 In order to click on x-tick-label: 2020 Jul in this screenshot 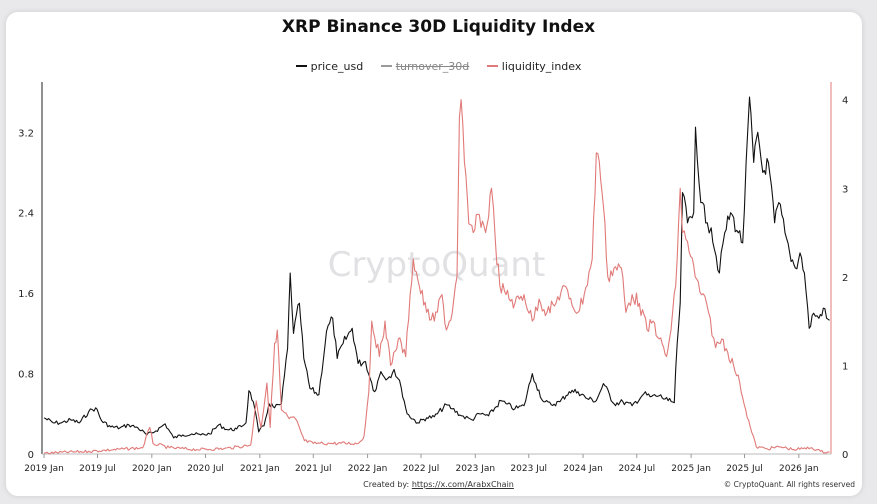, I will do `click(205, 469)`.